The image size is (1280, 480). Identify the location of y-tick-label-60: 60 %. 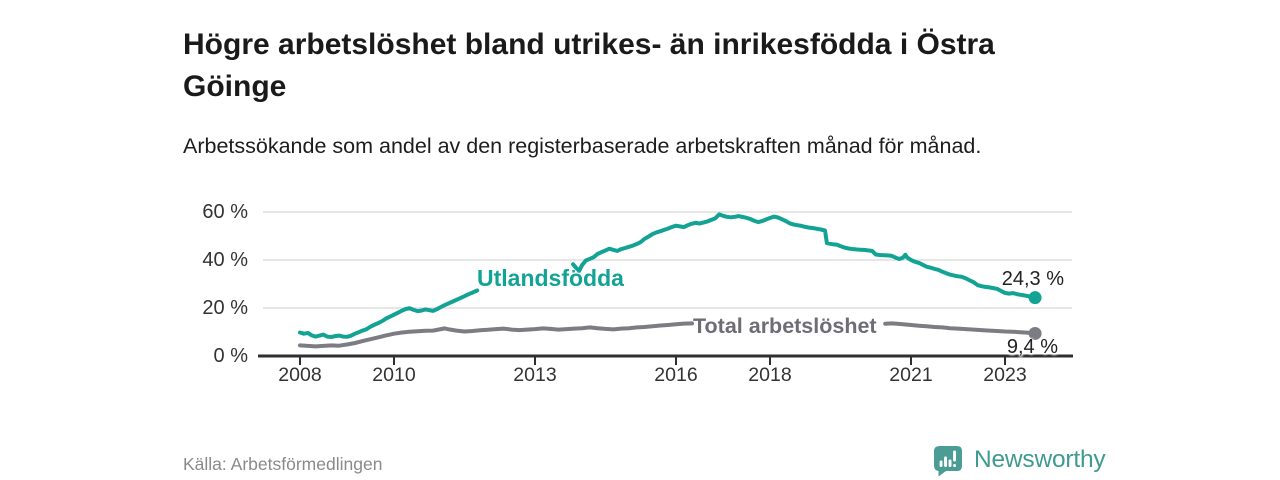
(225, 212).